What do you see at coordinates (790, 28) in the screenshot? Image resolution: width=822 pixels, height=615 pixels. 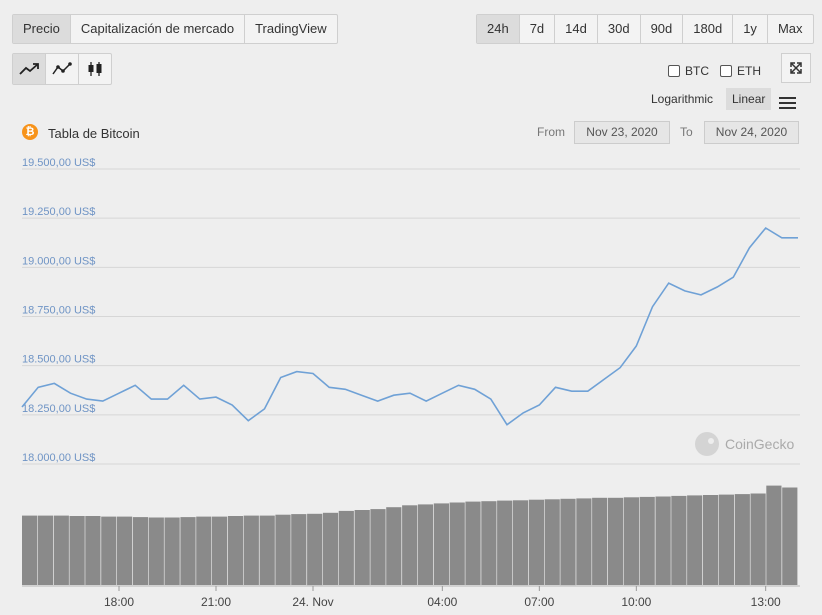 I see `range-max: Max` at bounding box center [790, 28].